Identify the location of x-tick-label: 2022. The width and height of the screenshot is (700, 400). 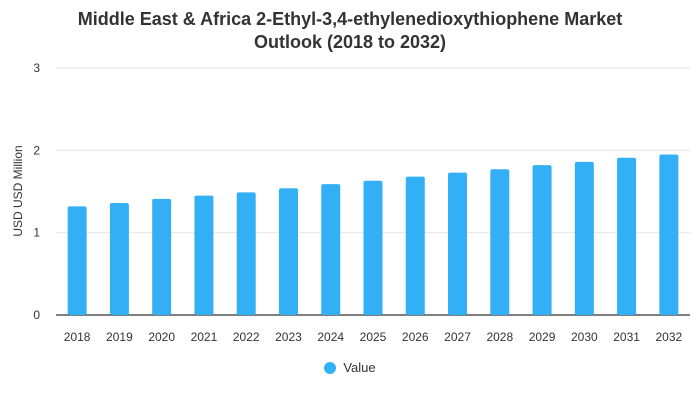
(246, 337).